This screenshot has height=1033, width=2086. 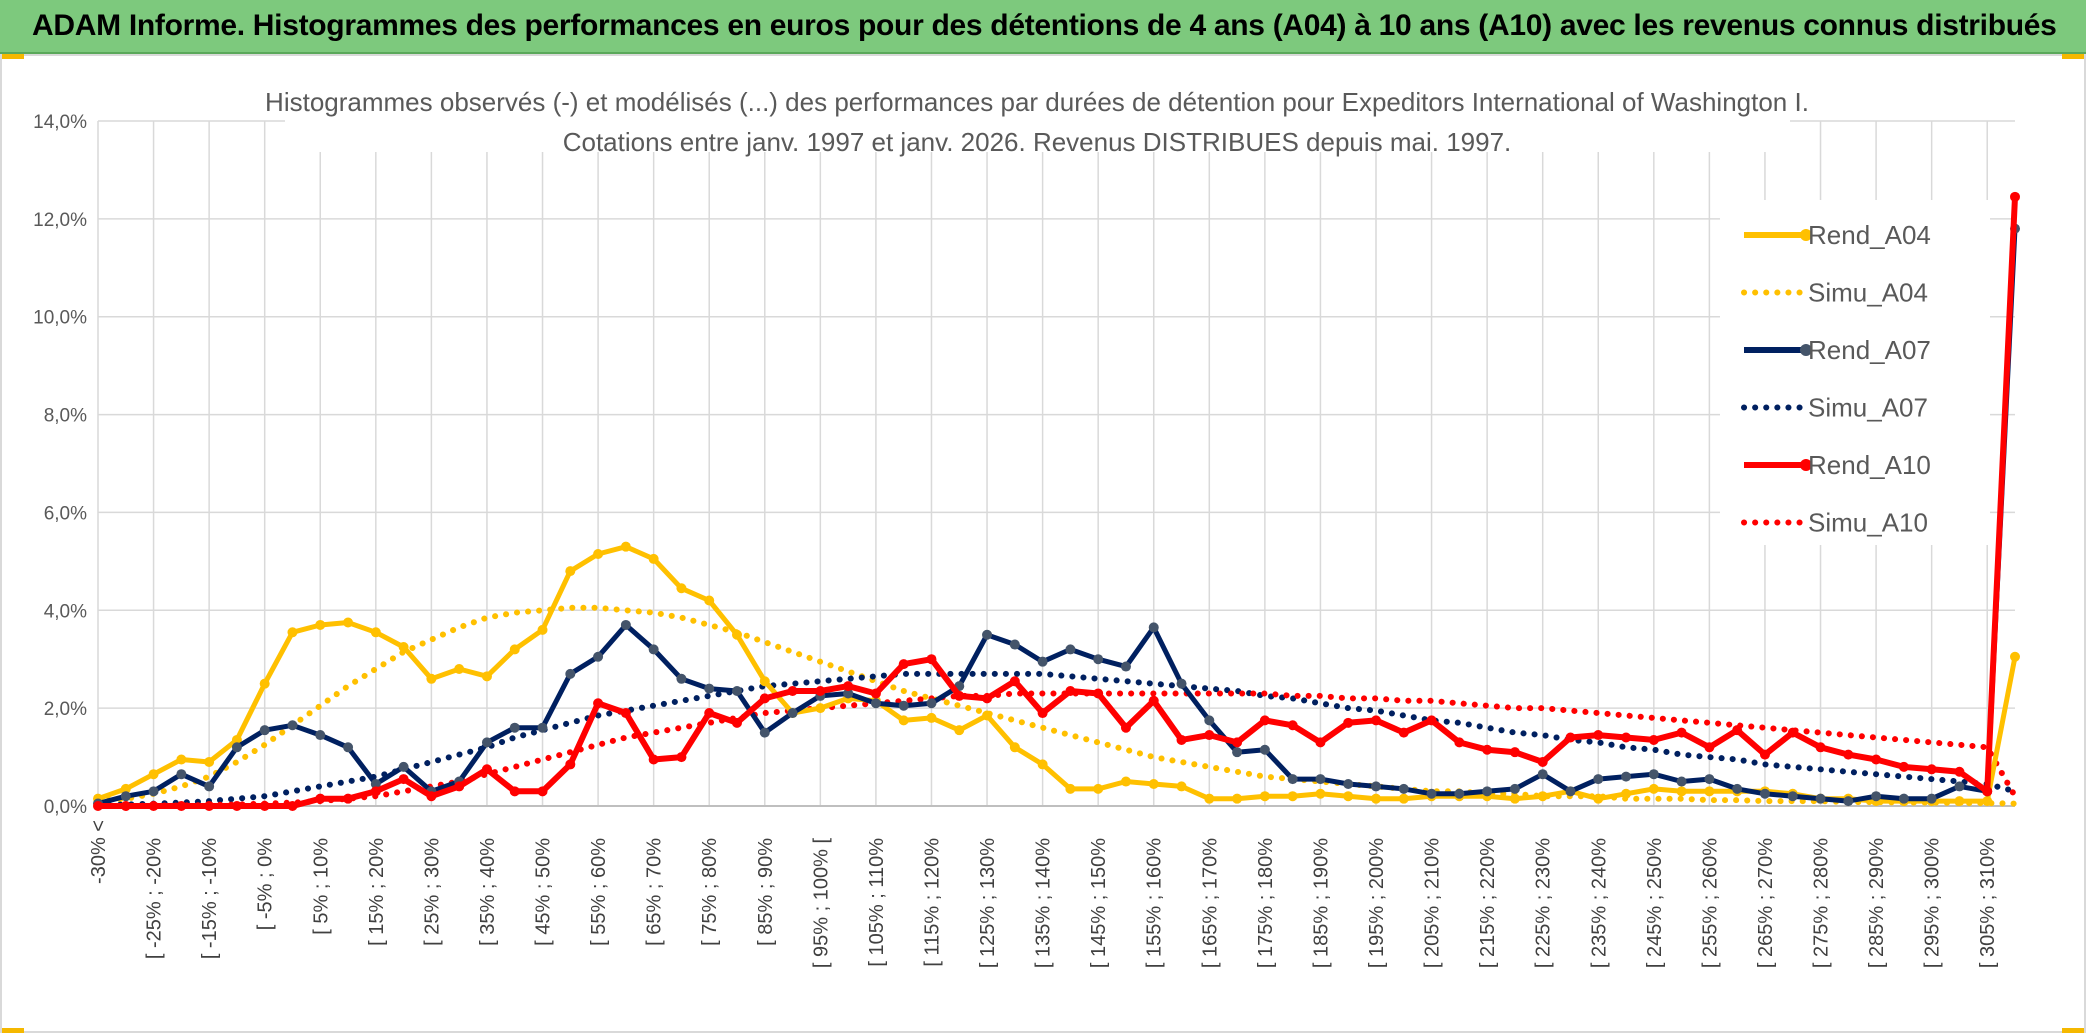 I want to click on legend-item-Rend_A04: Rend_A04, so click(x=1837, y=235).